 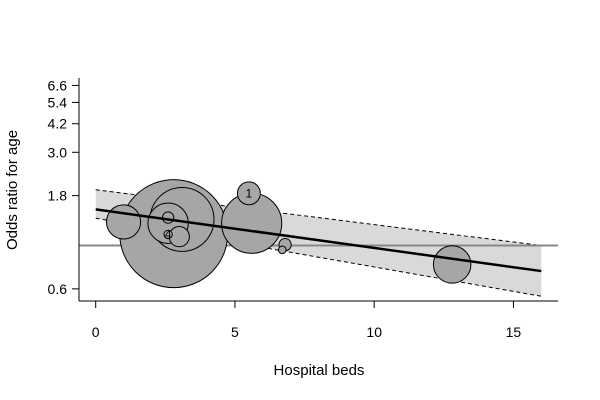 I want to click on y-tick-label: 4.2, so click(x=58, y=124).